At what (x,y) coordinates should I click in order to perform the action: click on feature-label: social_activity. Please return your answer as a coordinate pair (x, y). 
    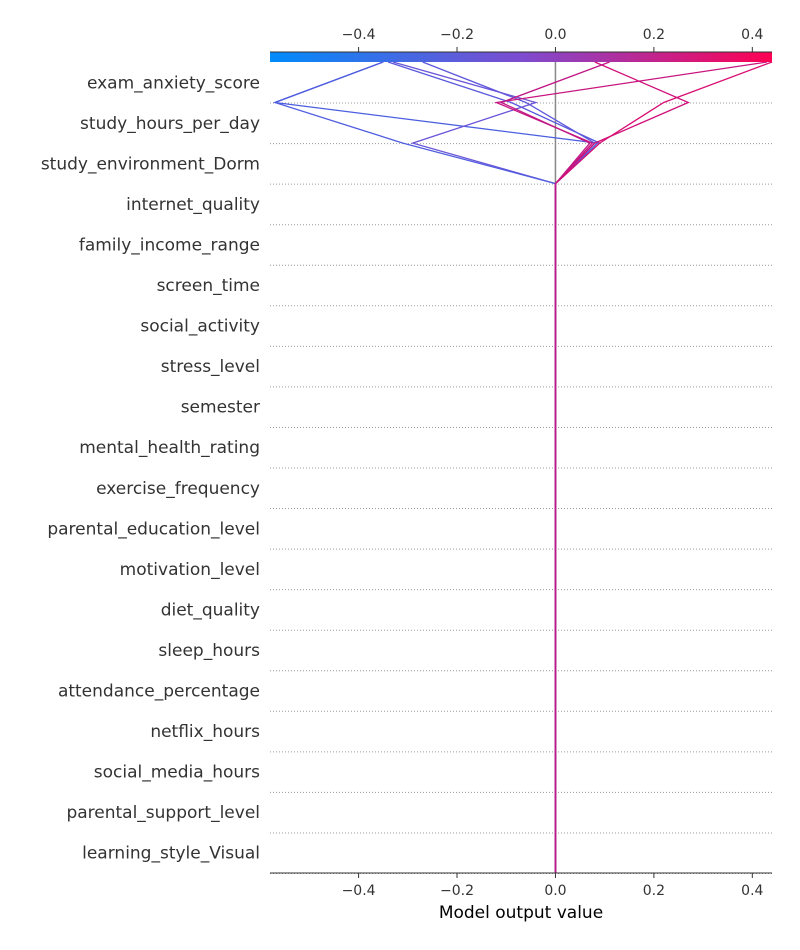
    Looking at the image, I should click on (200, 327).